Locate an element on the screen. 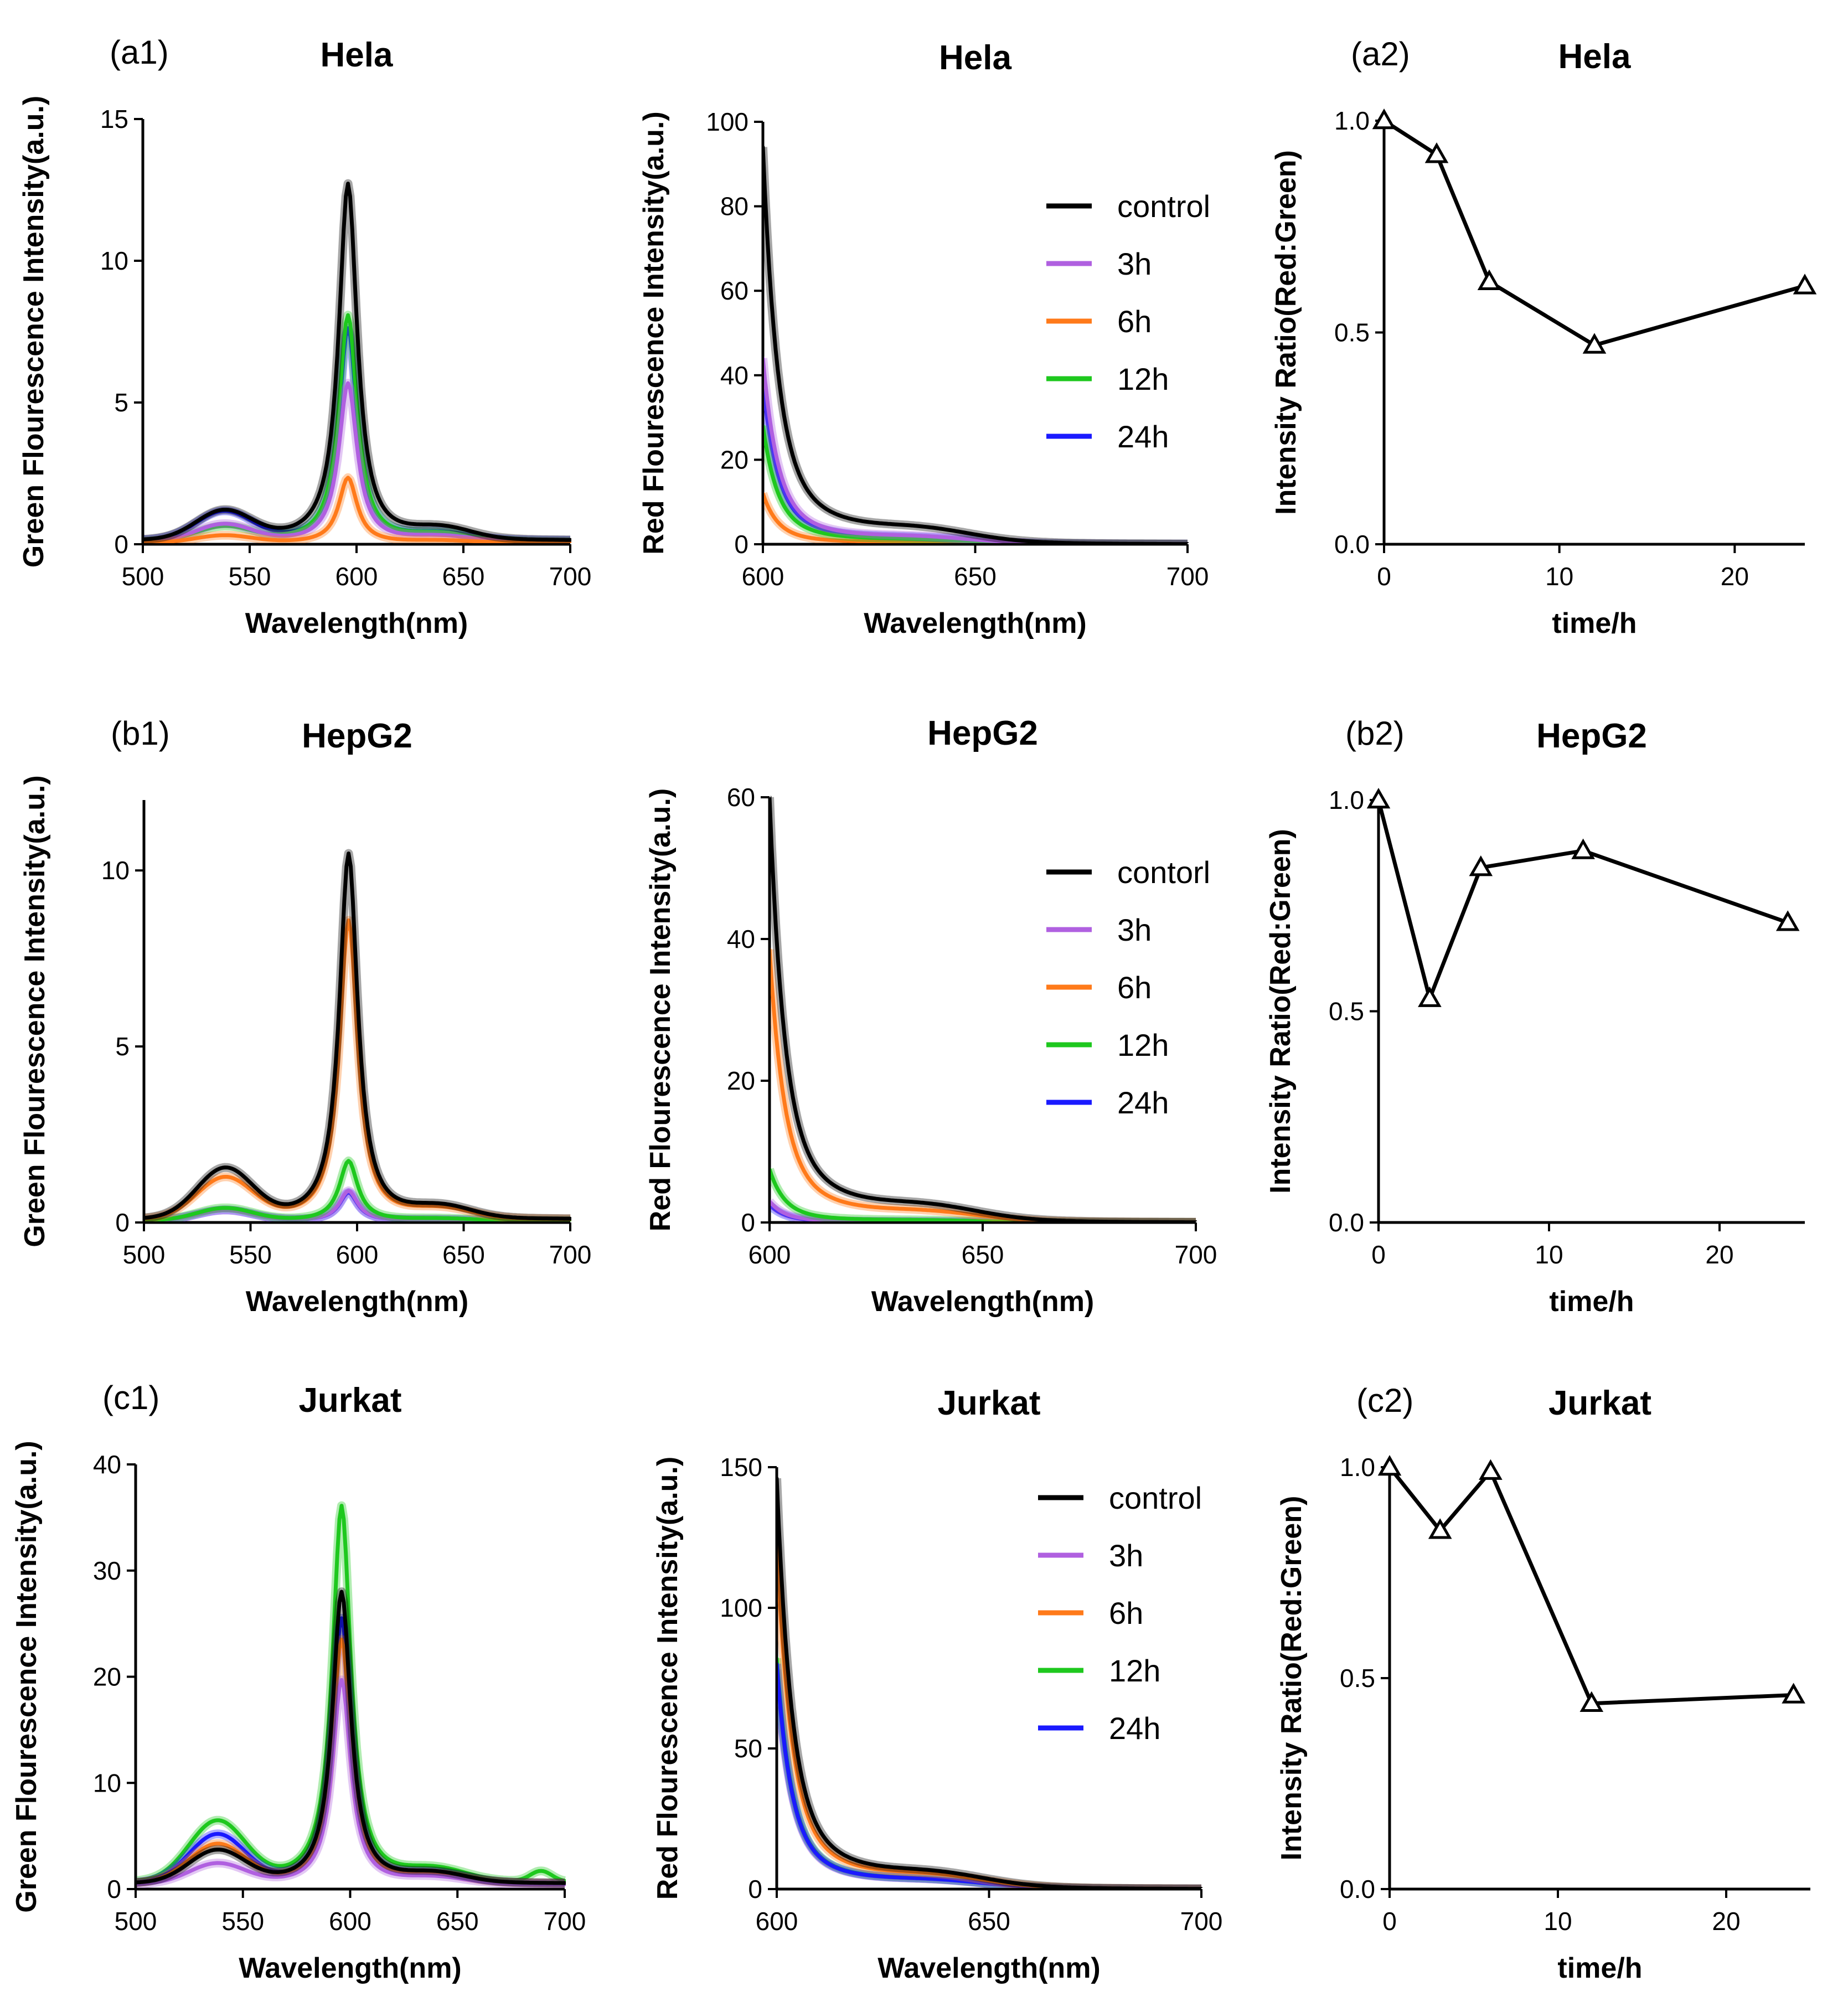 Image resolution: width=1848 pixels, height=2007 pixels. panel-label: (c2) is located at coordinates (1384, 1401).